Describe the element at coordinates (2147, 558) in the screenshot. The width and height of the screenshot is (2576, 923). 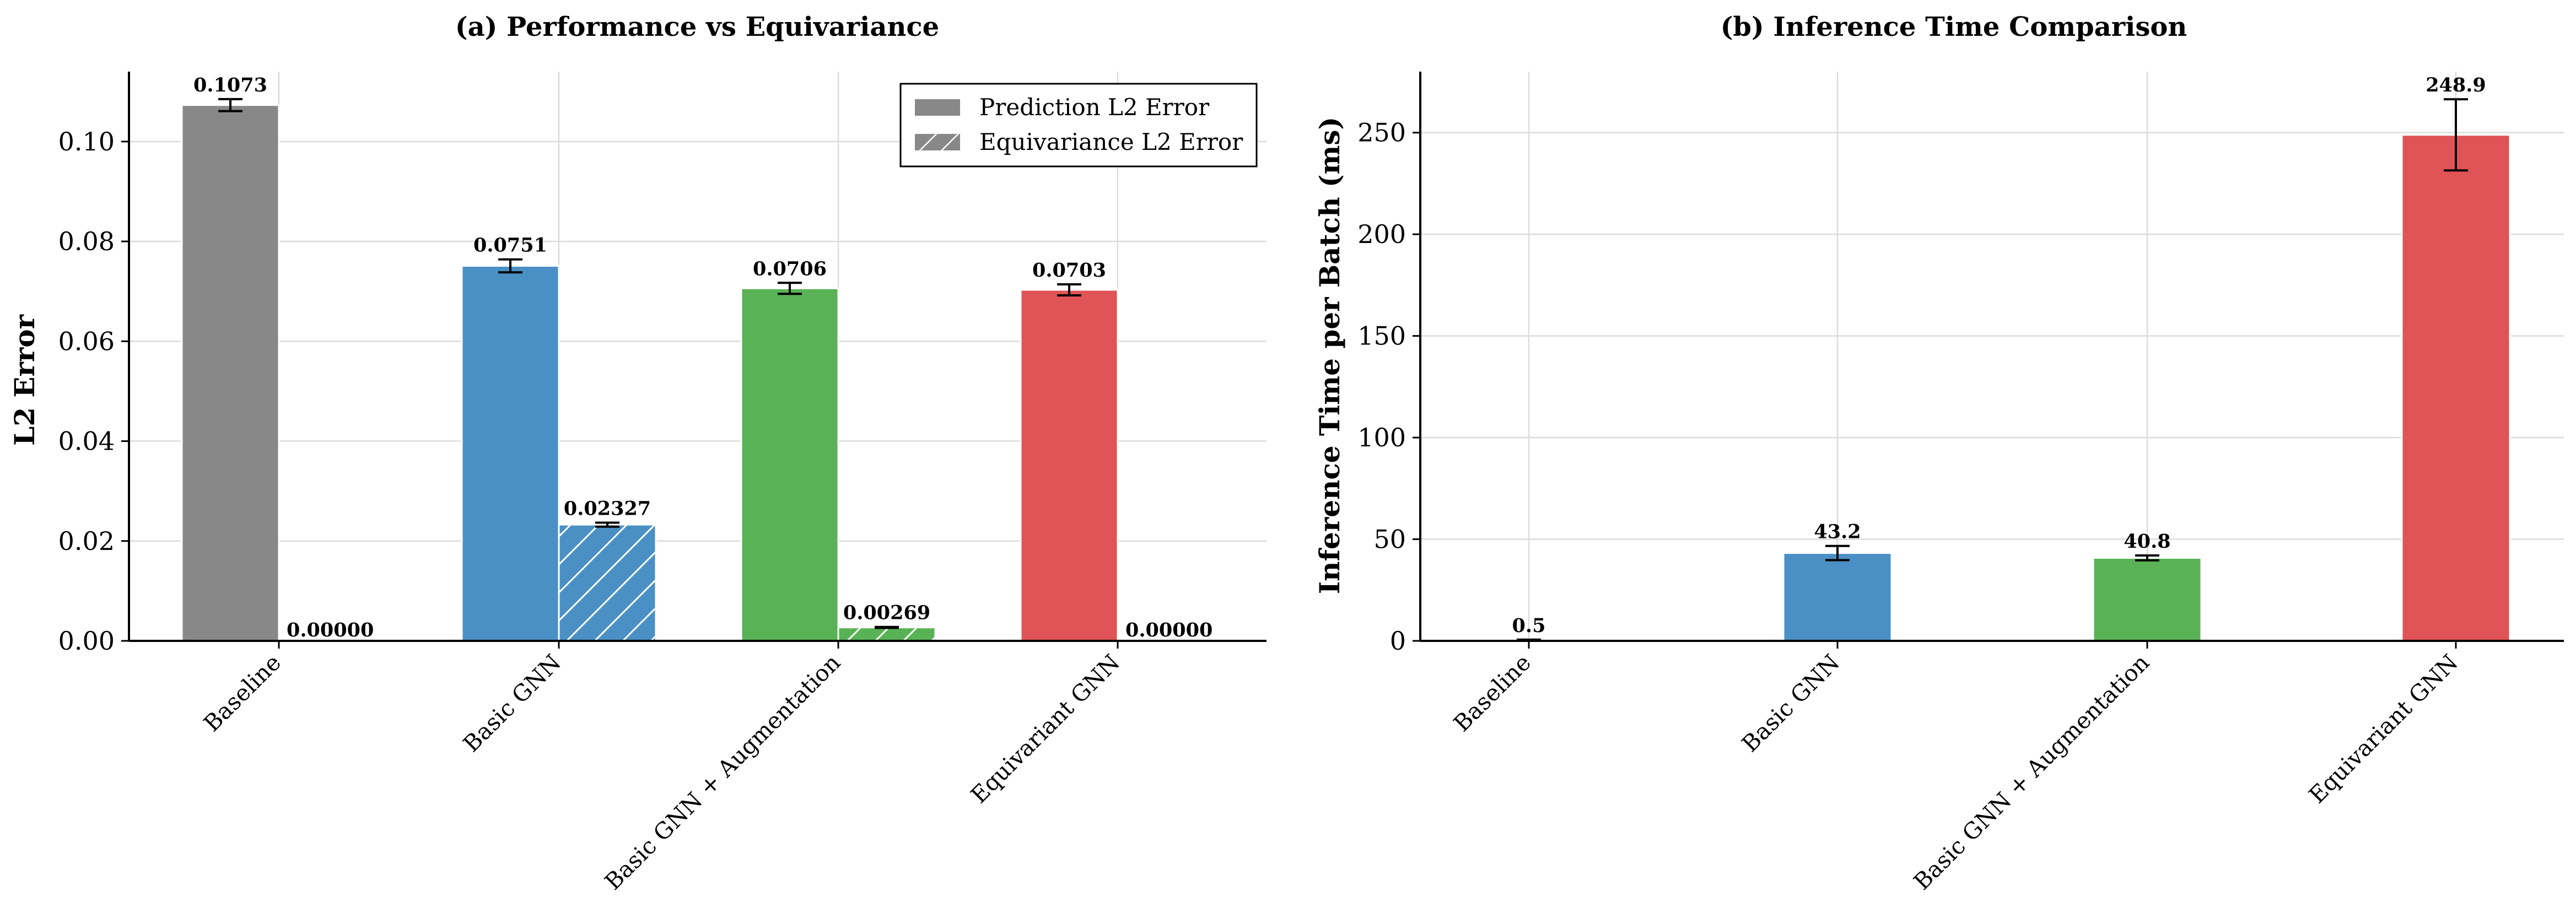
I see `error-bar-basic-gnn-augmentation` at that location.